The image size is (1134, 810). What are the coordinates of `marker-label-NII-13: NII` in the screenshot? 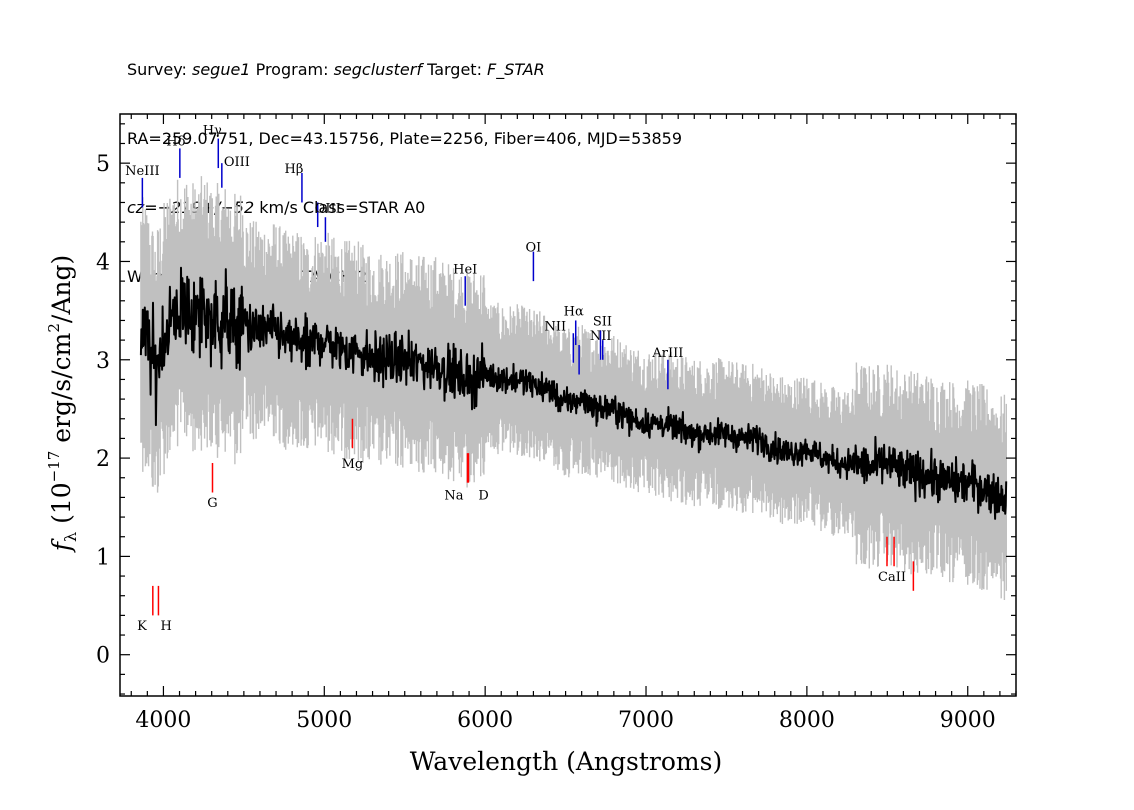 It's located at (601, 336).